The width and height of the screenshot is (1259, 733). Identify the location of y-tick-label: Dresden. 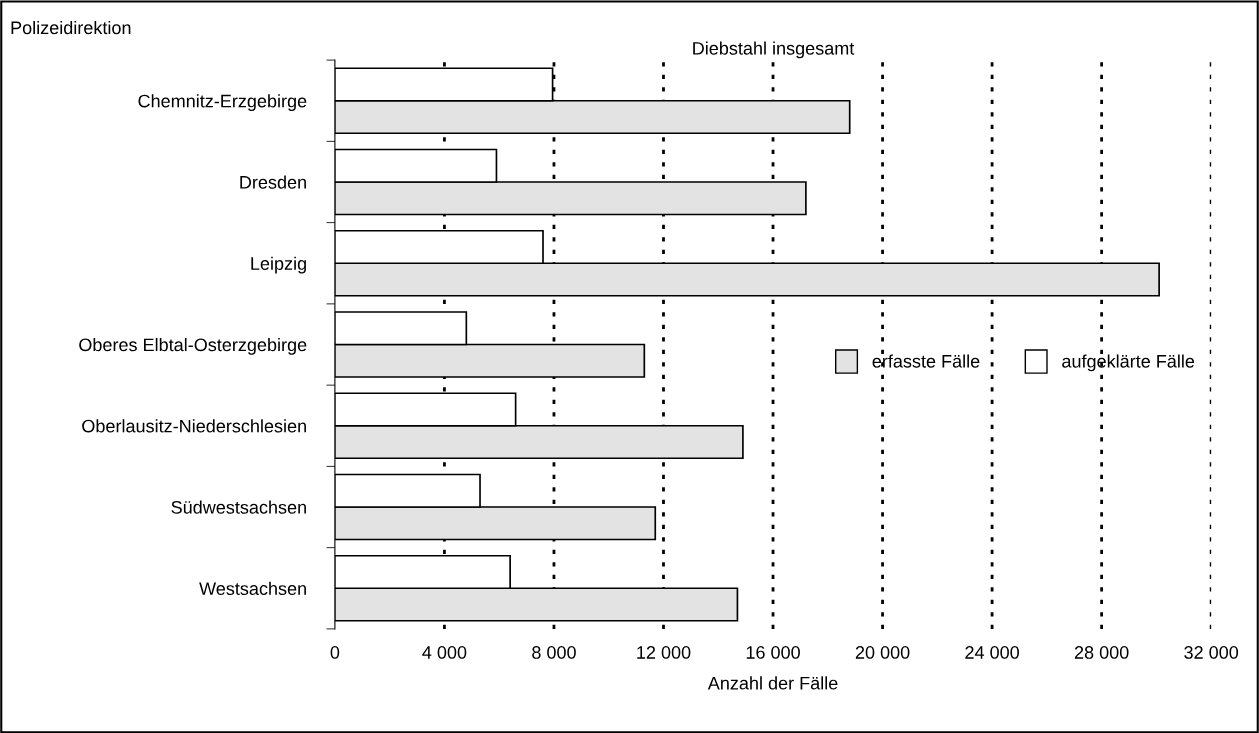
(273, 182).